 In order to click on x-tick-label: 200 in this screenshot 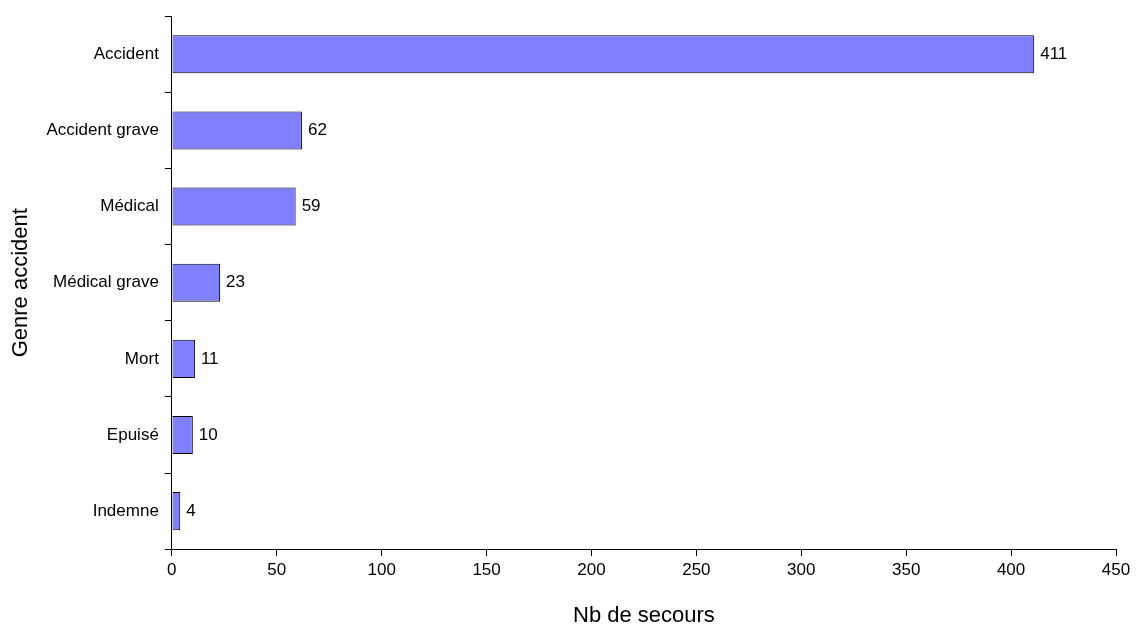, I will do `click(591, 570)`.